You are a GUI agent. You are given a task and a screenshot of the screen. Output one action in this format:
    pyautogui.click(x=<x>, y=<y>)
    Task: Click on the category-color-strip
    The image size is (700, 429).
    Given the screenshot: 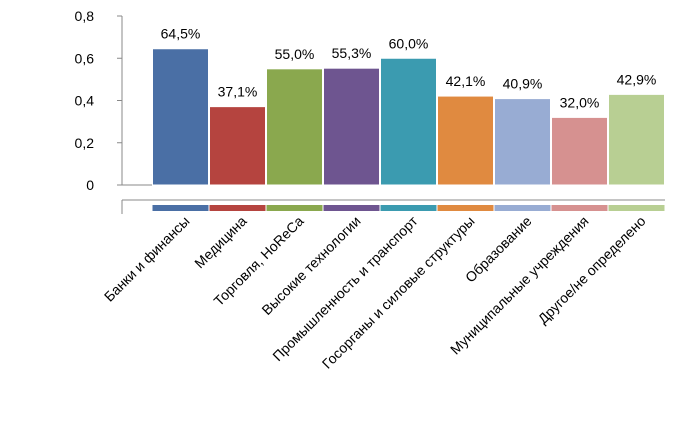 What is the action you would take?
    pyautogui.click(x=408, y=208)
    